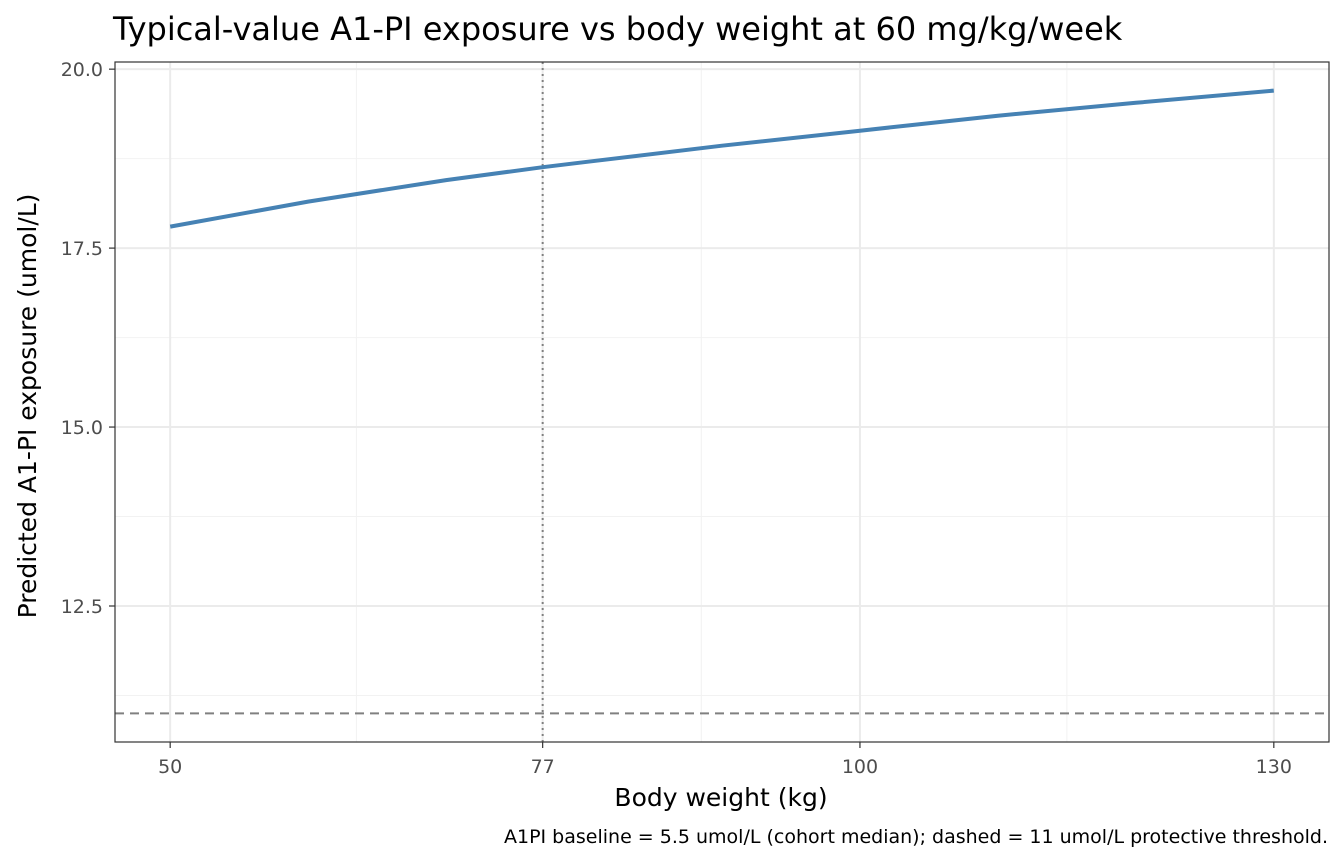 The height and width of the screenshot is (864, 1344). I want to click on x-tick-label: 130, so click(1274, 767).